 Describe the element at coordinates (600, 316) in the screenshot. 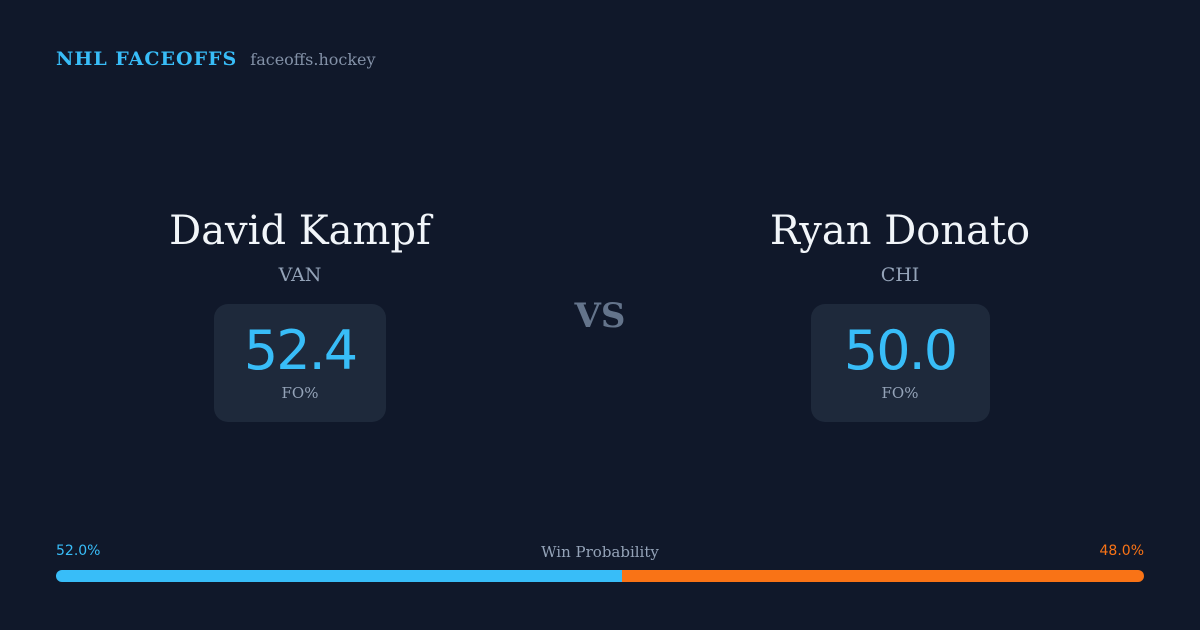

I see `versus-label: VS` at that location.